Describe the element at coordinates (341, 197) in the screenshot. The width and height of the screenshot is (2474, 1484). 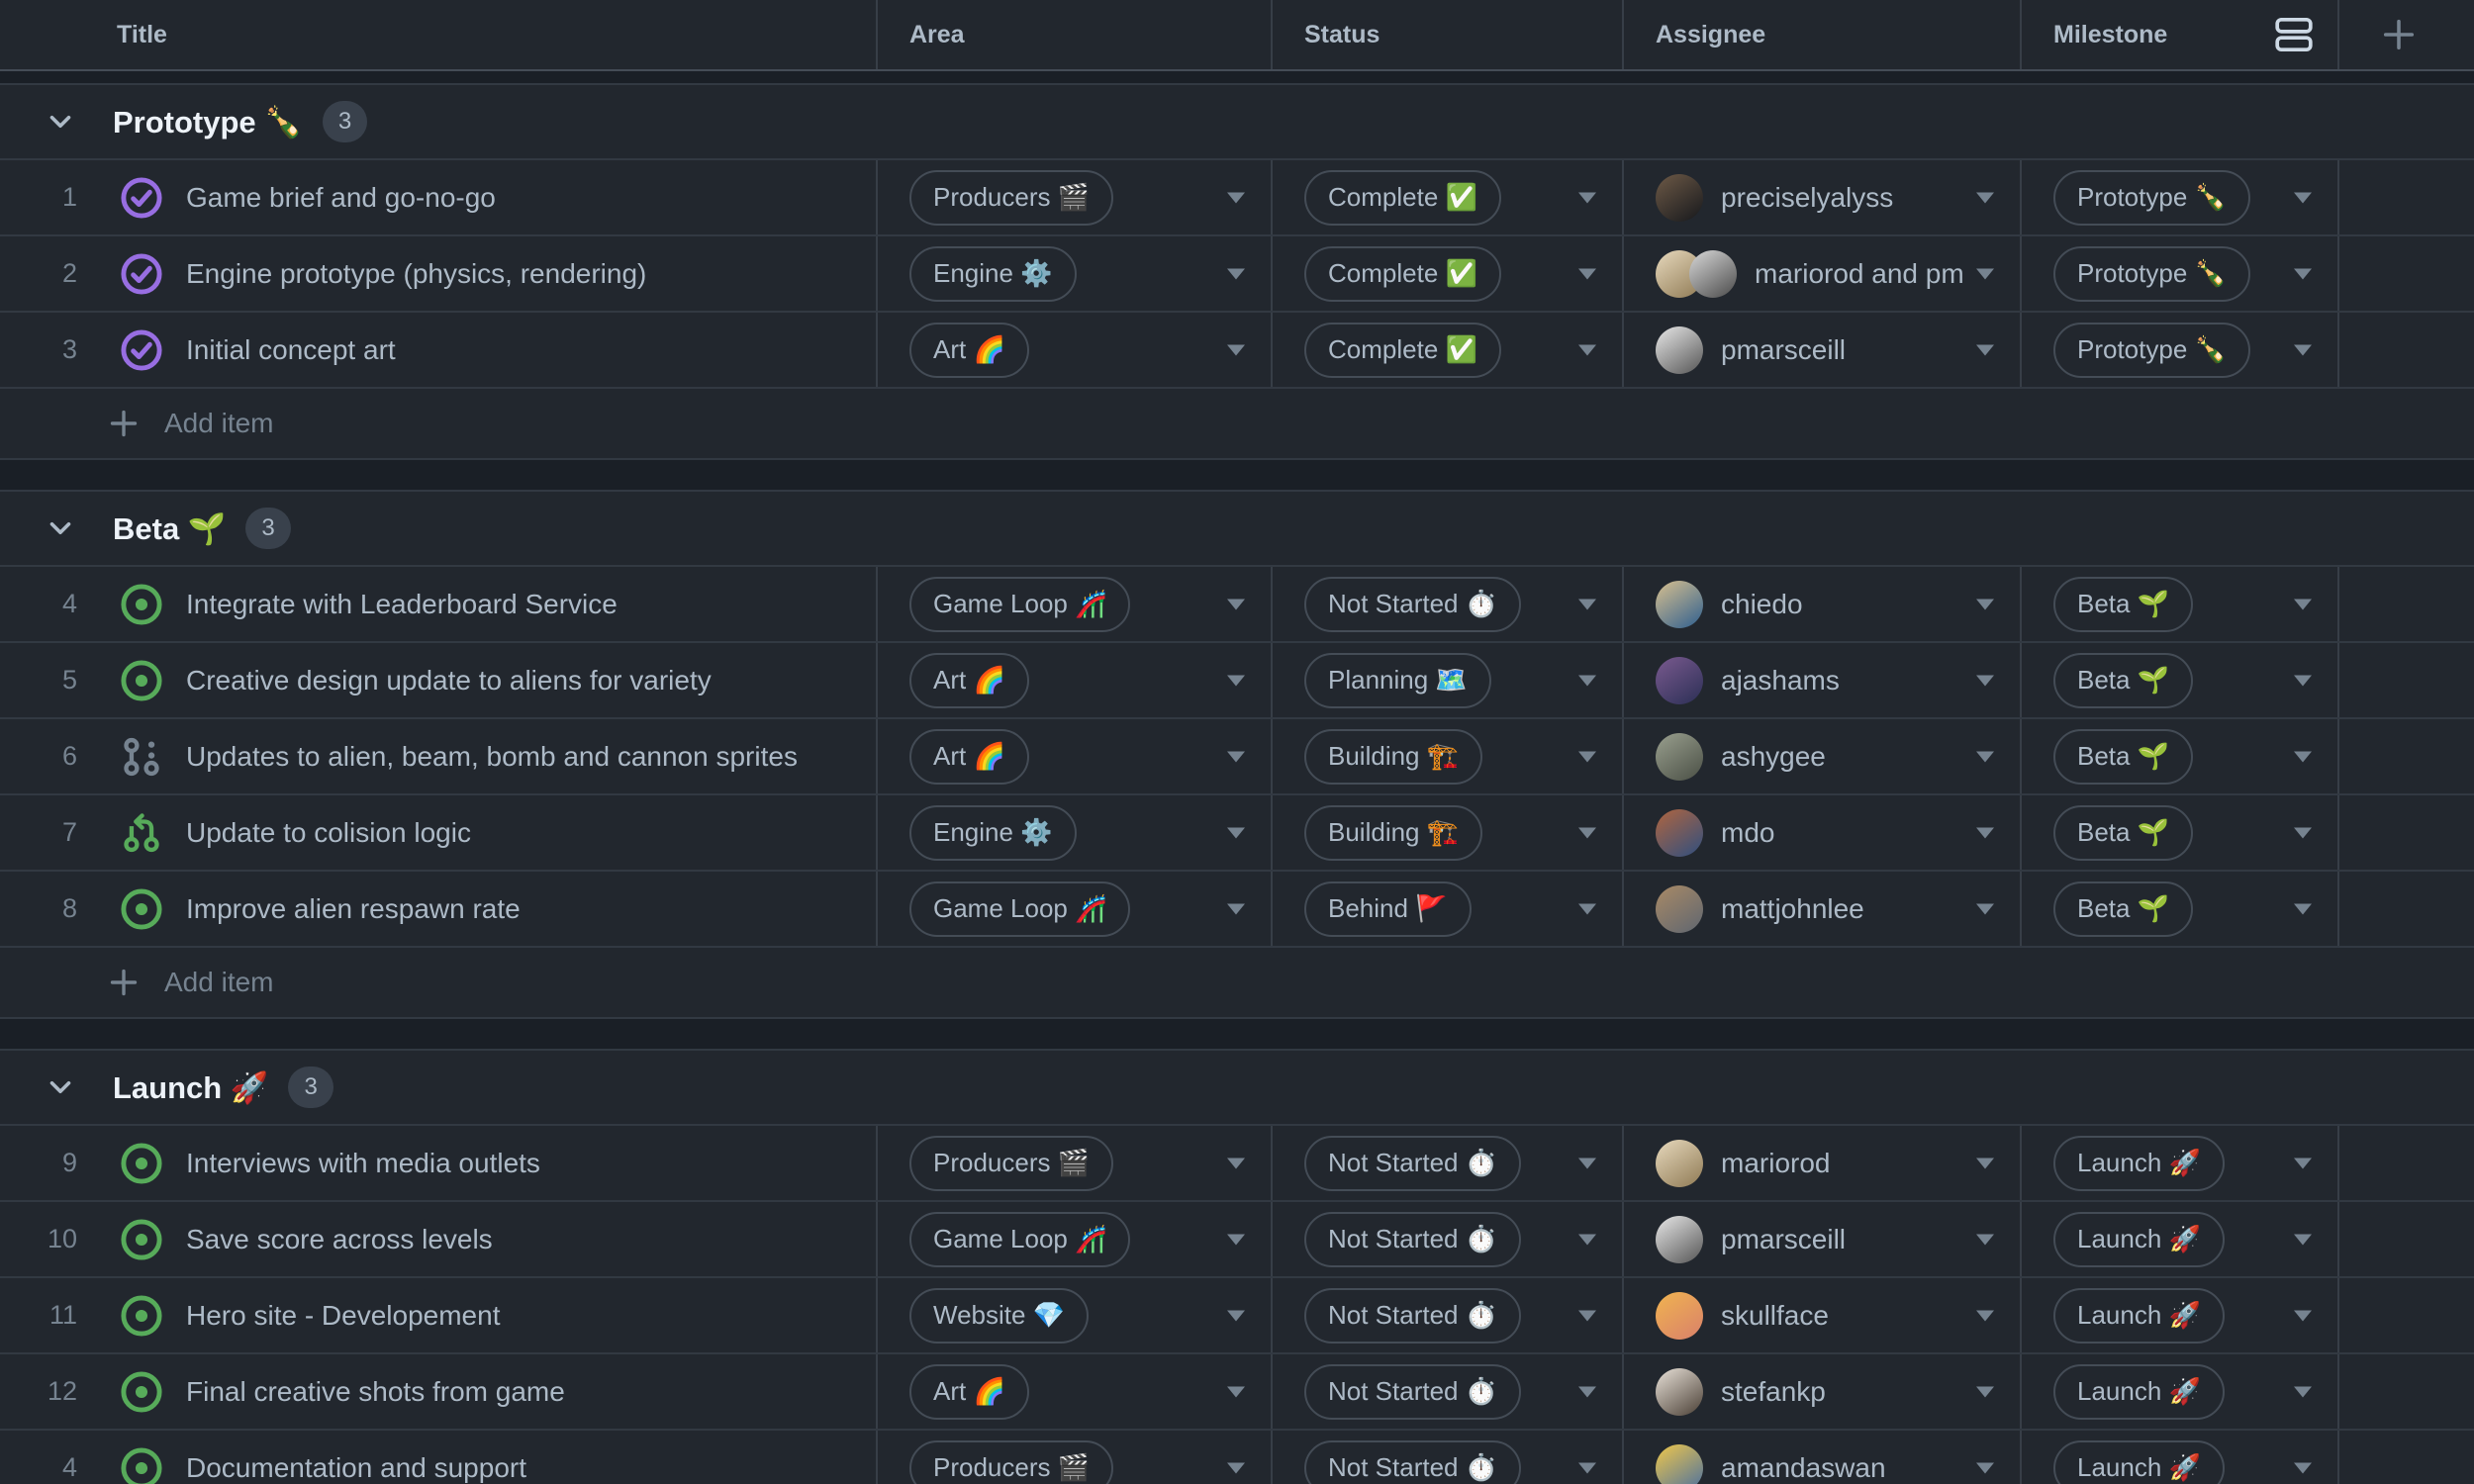
I see `item-title: Game brief and go-no-go` at that location.